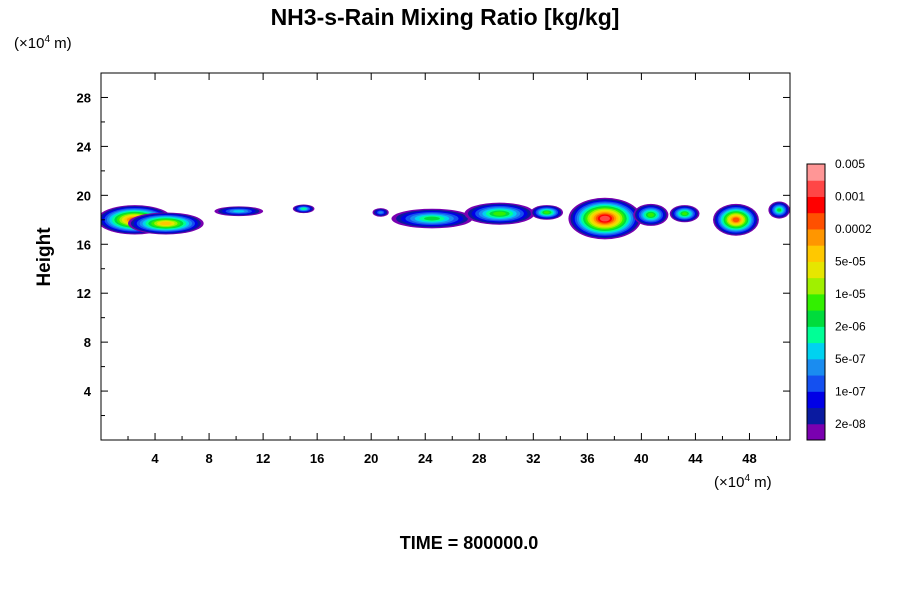 Image resolution: width=900 pixels, height=600 pixels. Describe the element at coordinates (84, 195) in the screenshot. I see `y-tick-label: 20` at that location.